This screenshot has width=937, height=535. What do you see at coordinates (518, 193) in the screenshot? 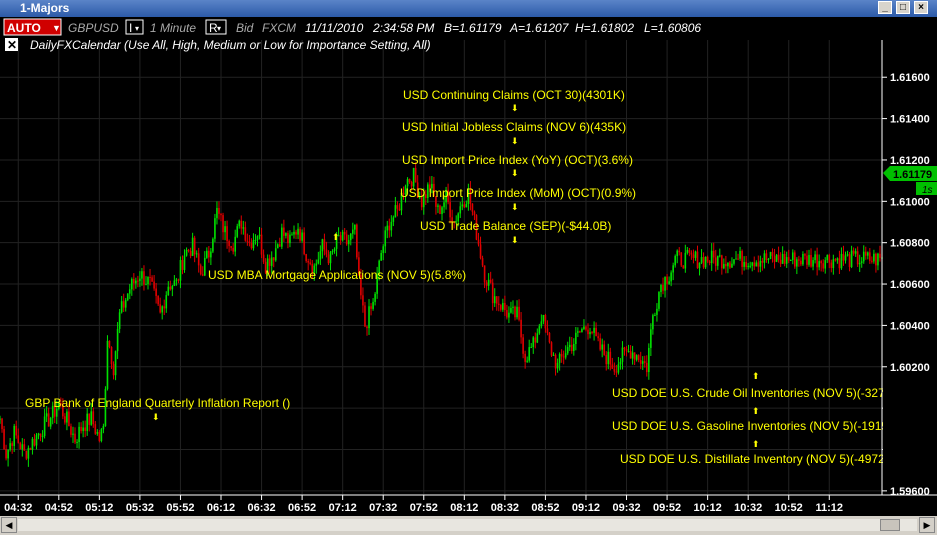
I see `event-usd-import-price-mom: USD Import Price Index (MoM) (OCT)(0.9%)` at bounding box center [518, 193].